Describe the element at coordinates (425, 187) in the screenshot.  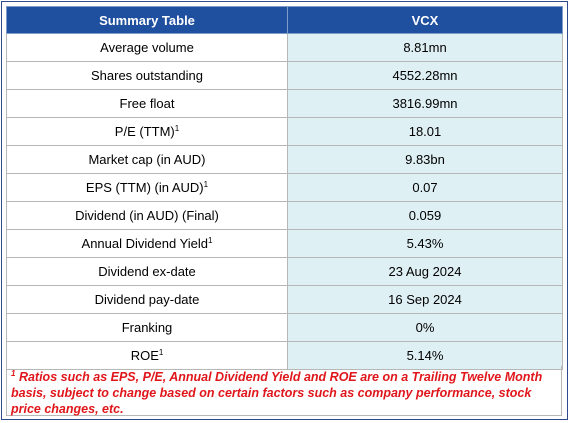
I see `row-value: 0.07` at that location.